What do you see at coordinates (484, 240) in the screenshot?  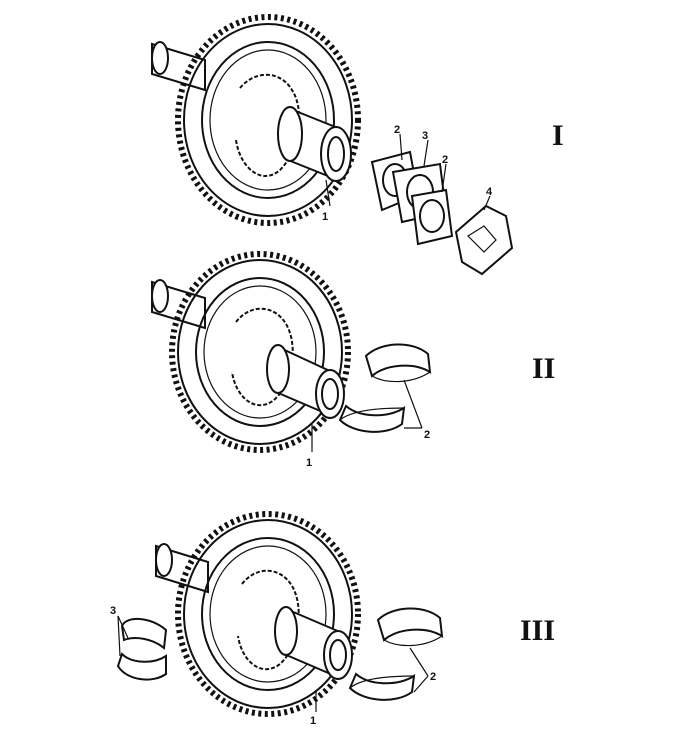 I see `bearing-cap-icon` at bounding box center [484, 240].